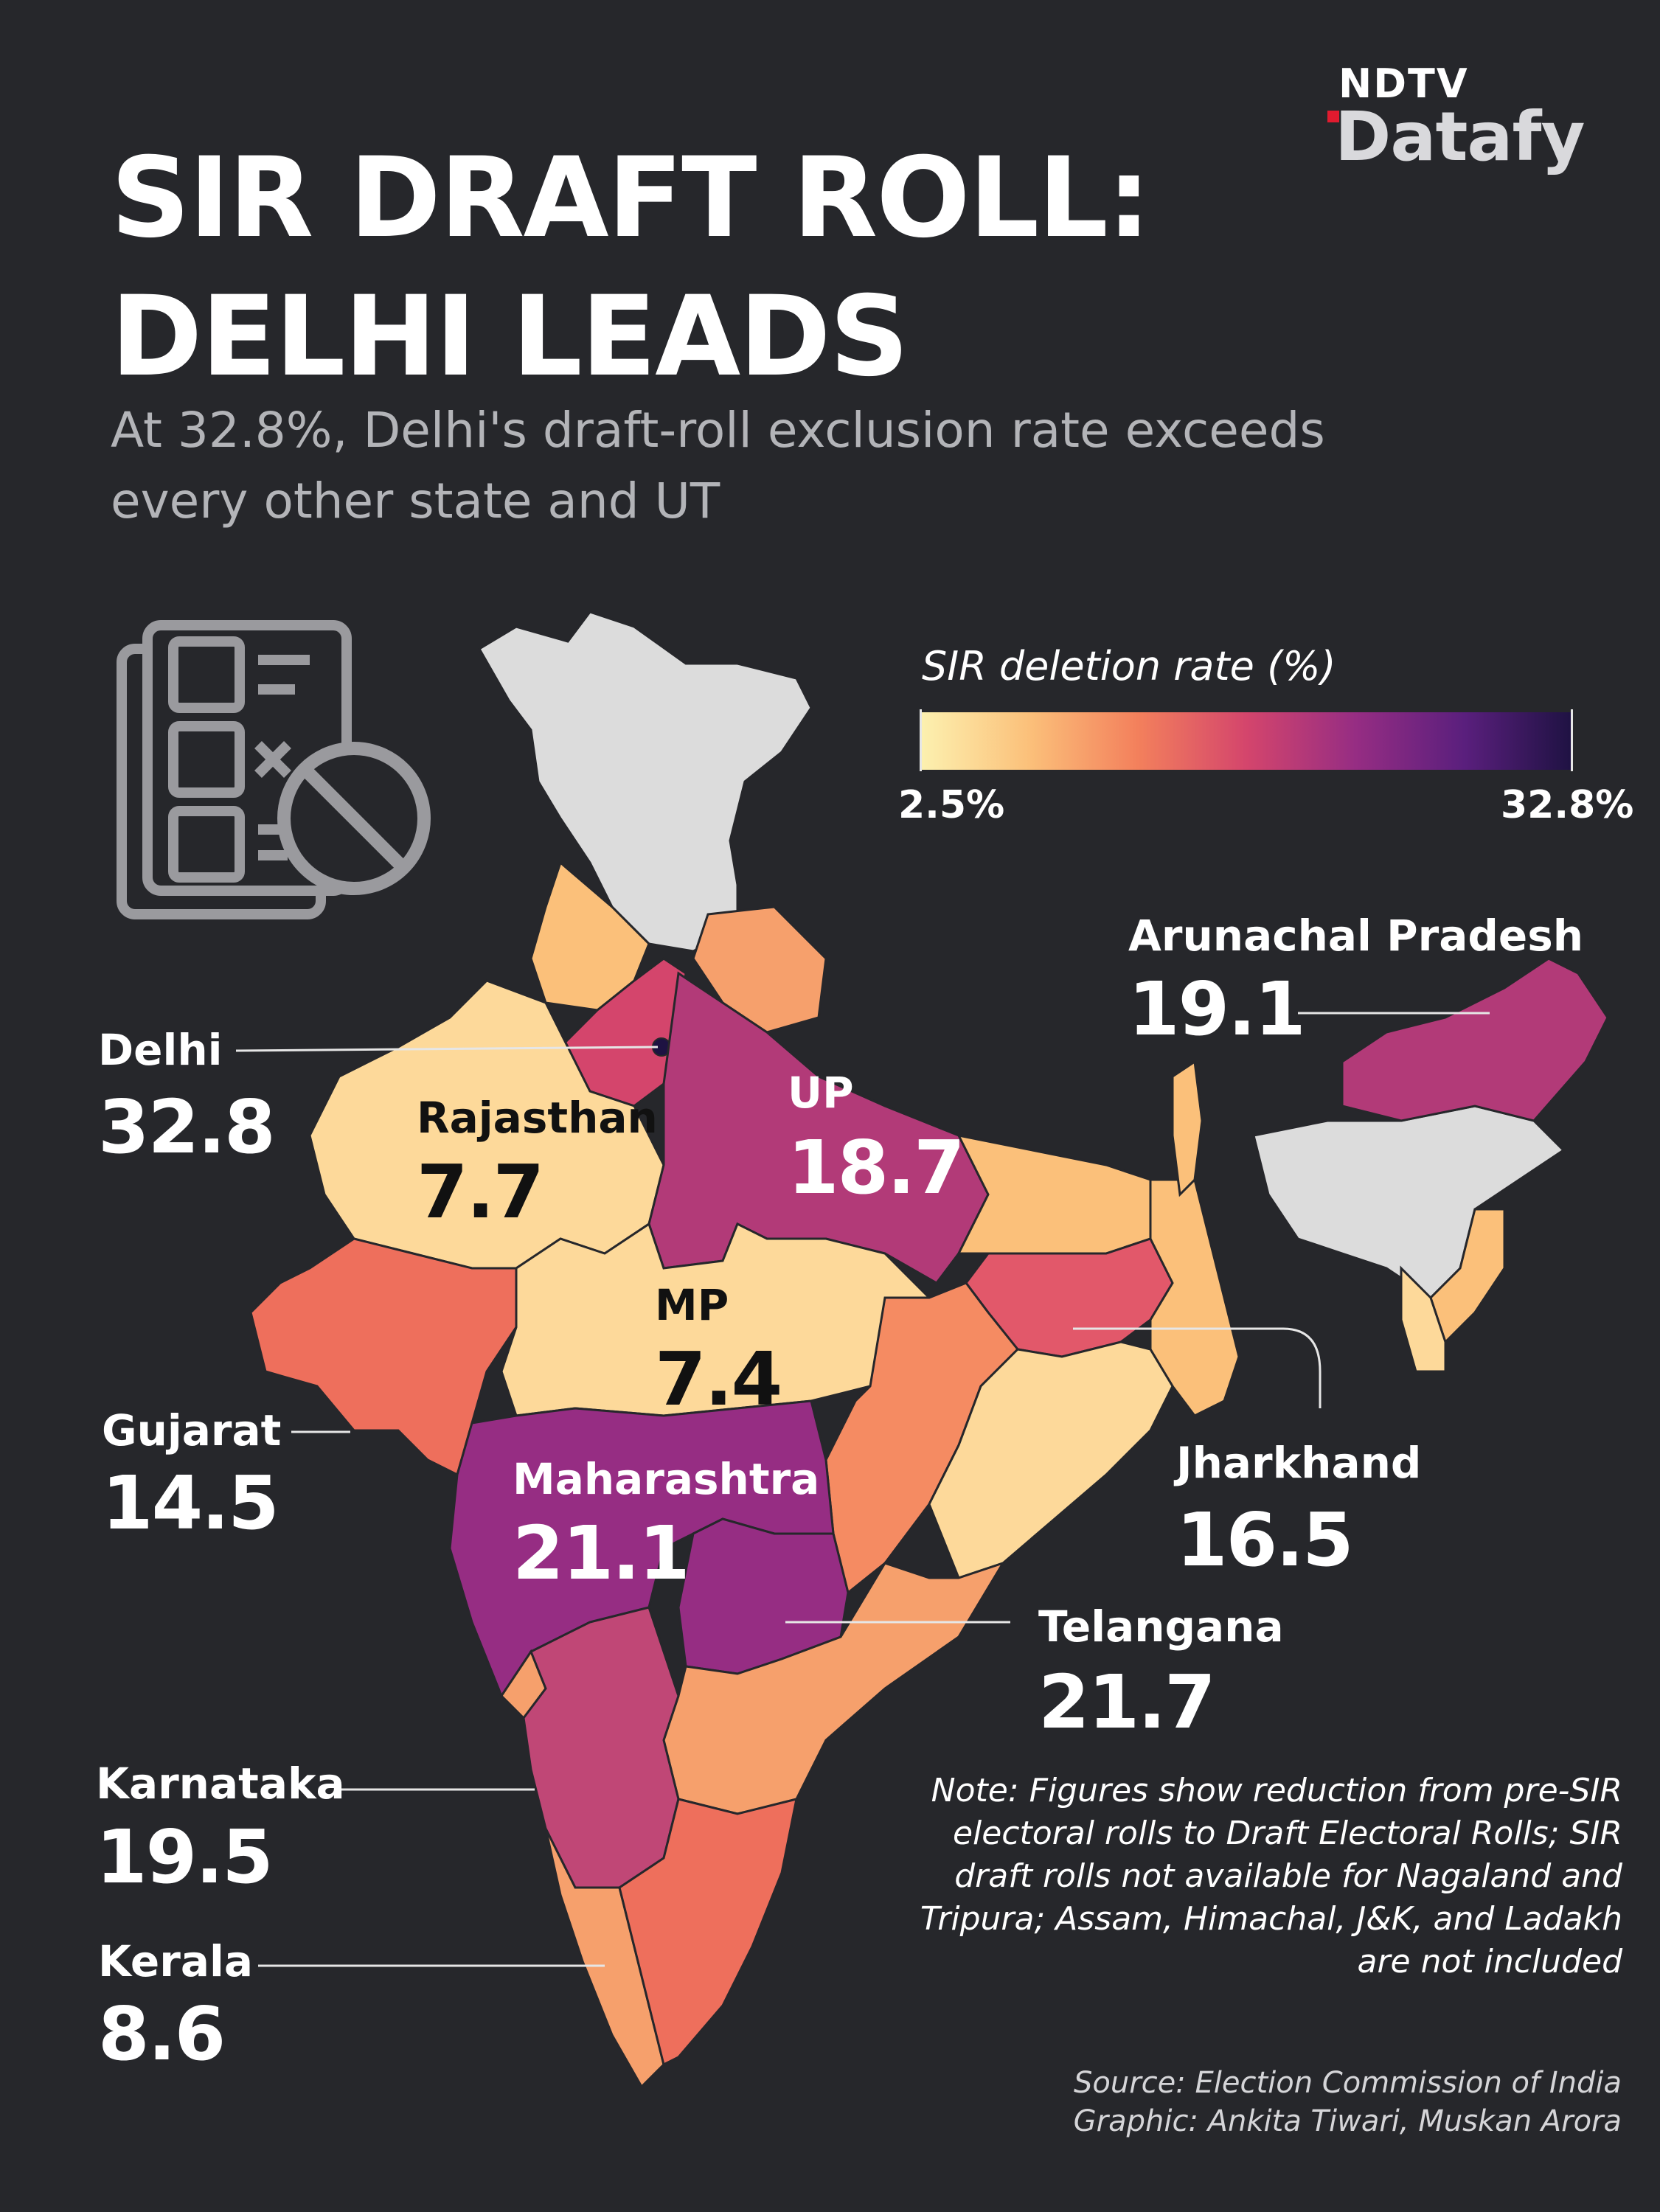 Image resolution: width=1660 pixels, height=2212 pixels. Describe the element at coordinates (876, 1167) in the screenshot. I see `label-up-value: 18.7` at that location.